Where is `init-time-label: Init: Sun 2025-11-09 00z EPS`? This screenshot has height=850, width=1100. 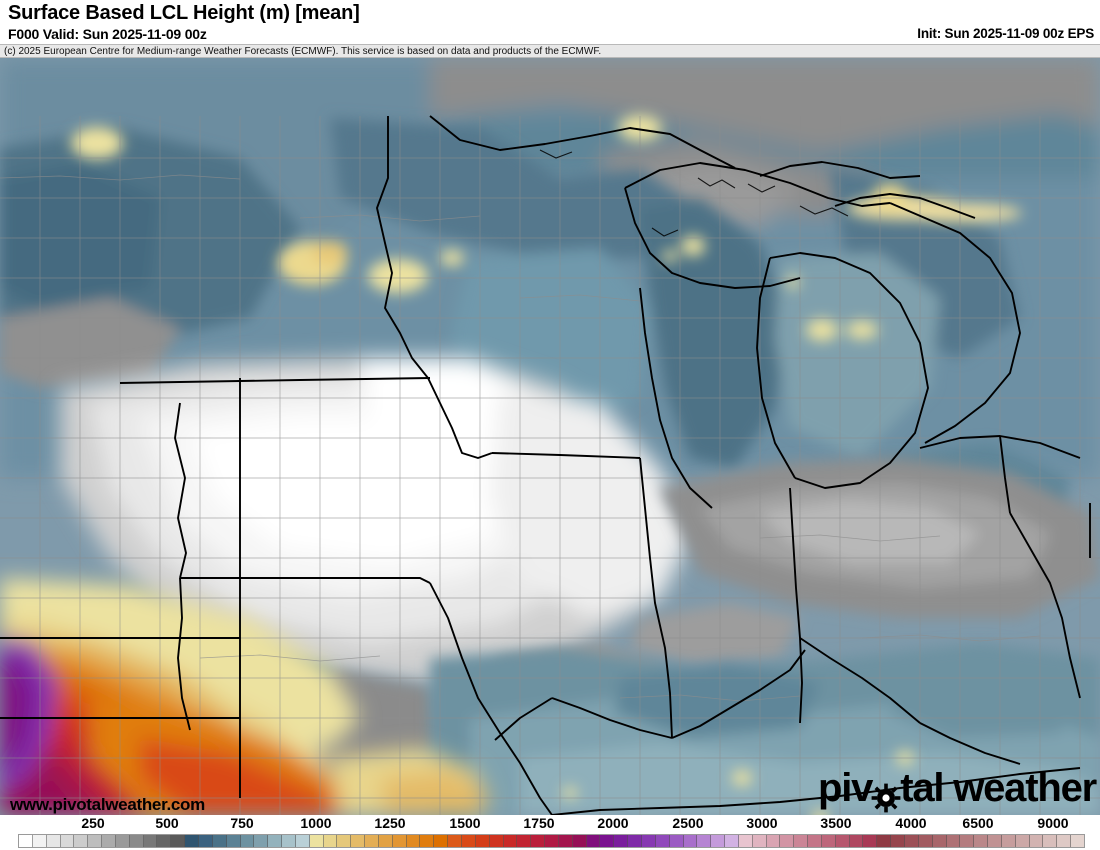
init-time-label: Init: Sun 2025-11-09 00z EPS is located at coordinates (1005, 33).